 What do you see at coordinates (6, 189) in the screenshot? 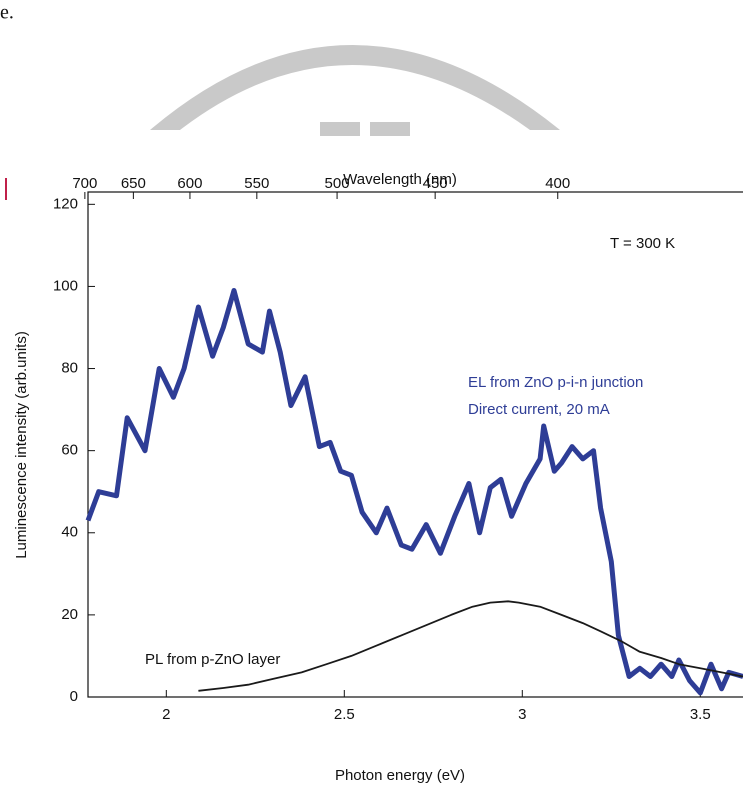
I see `margin-mark` at bounding box center [6, 189].